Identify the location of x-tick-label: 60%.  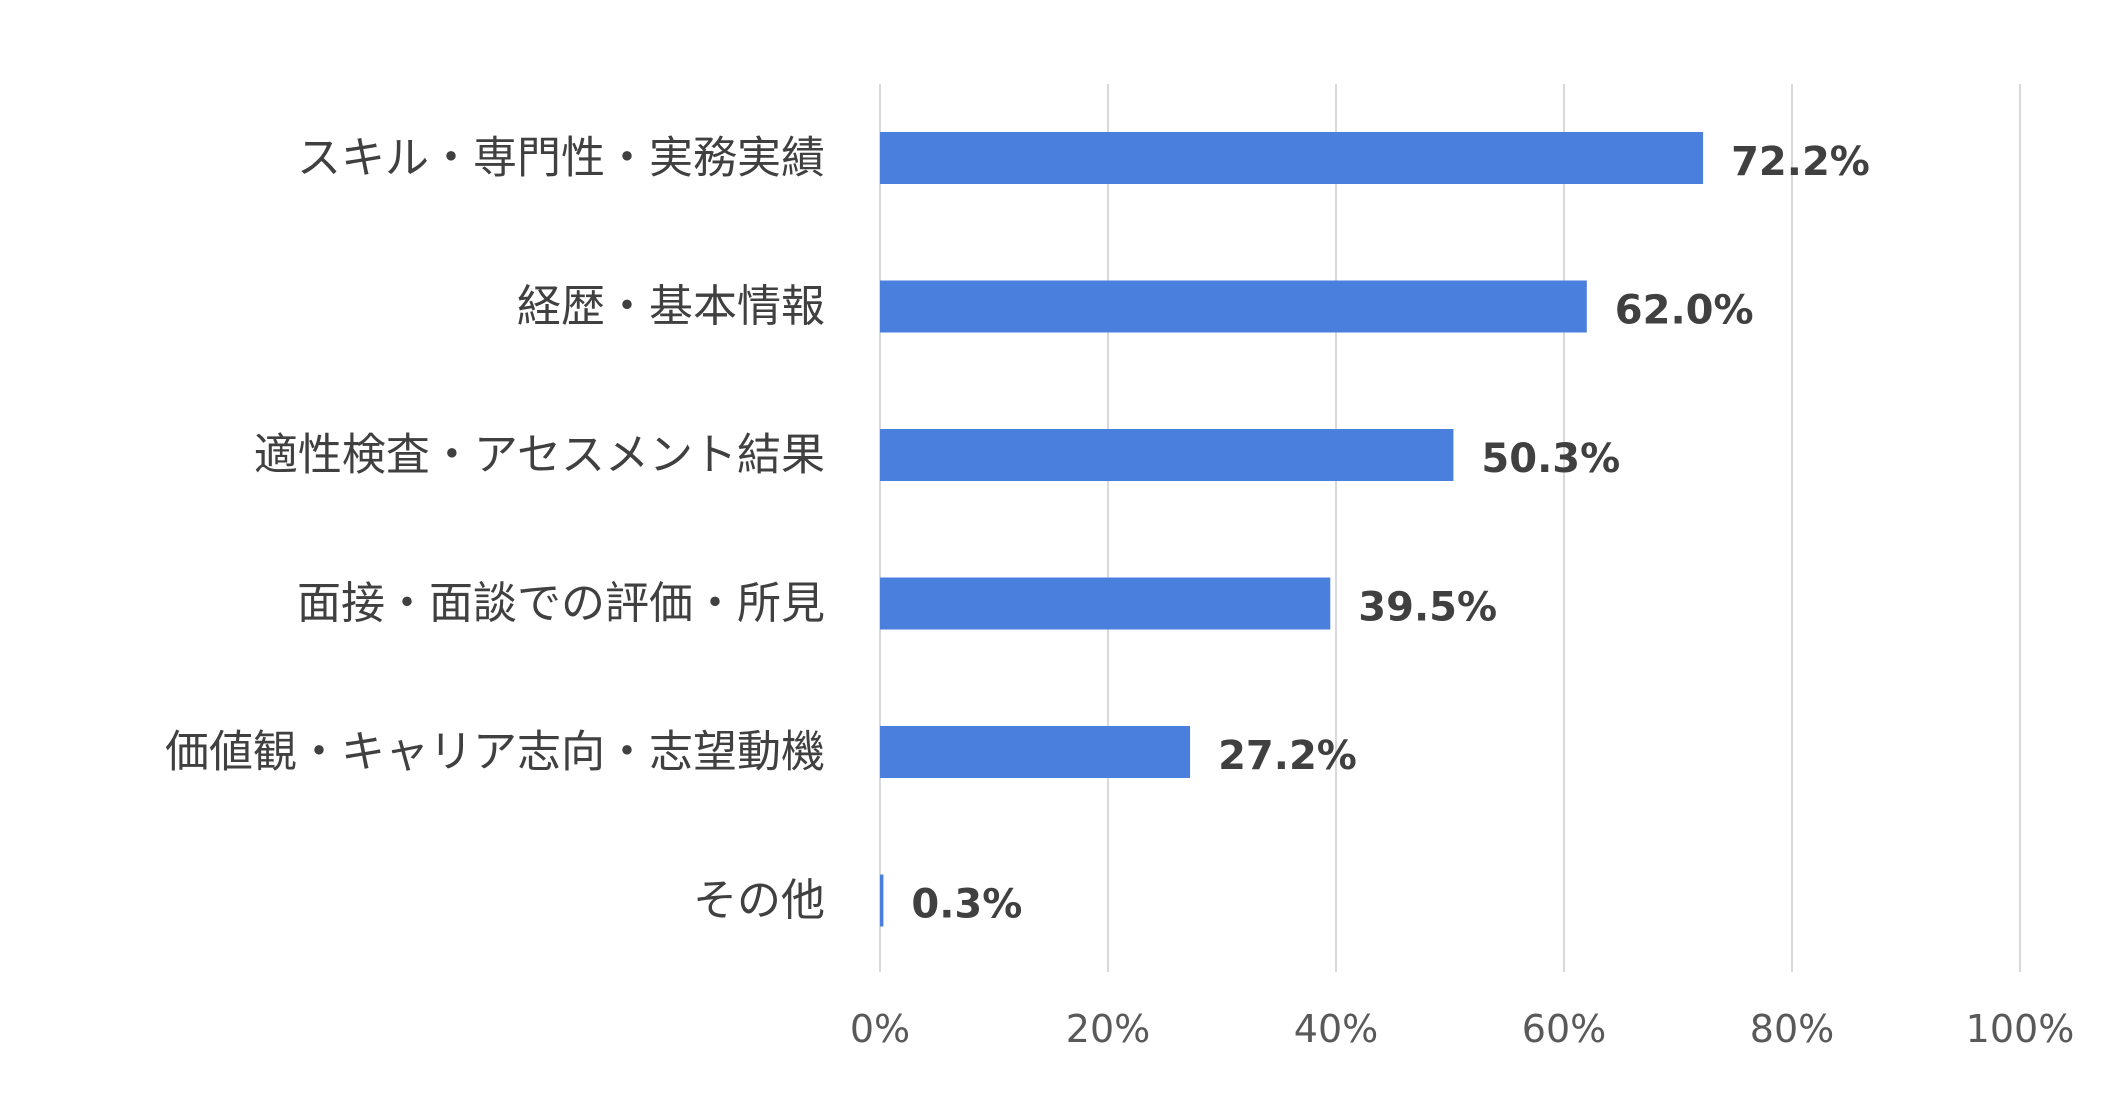
(1564, 1029).